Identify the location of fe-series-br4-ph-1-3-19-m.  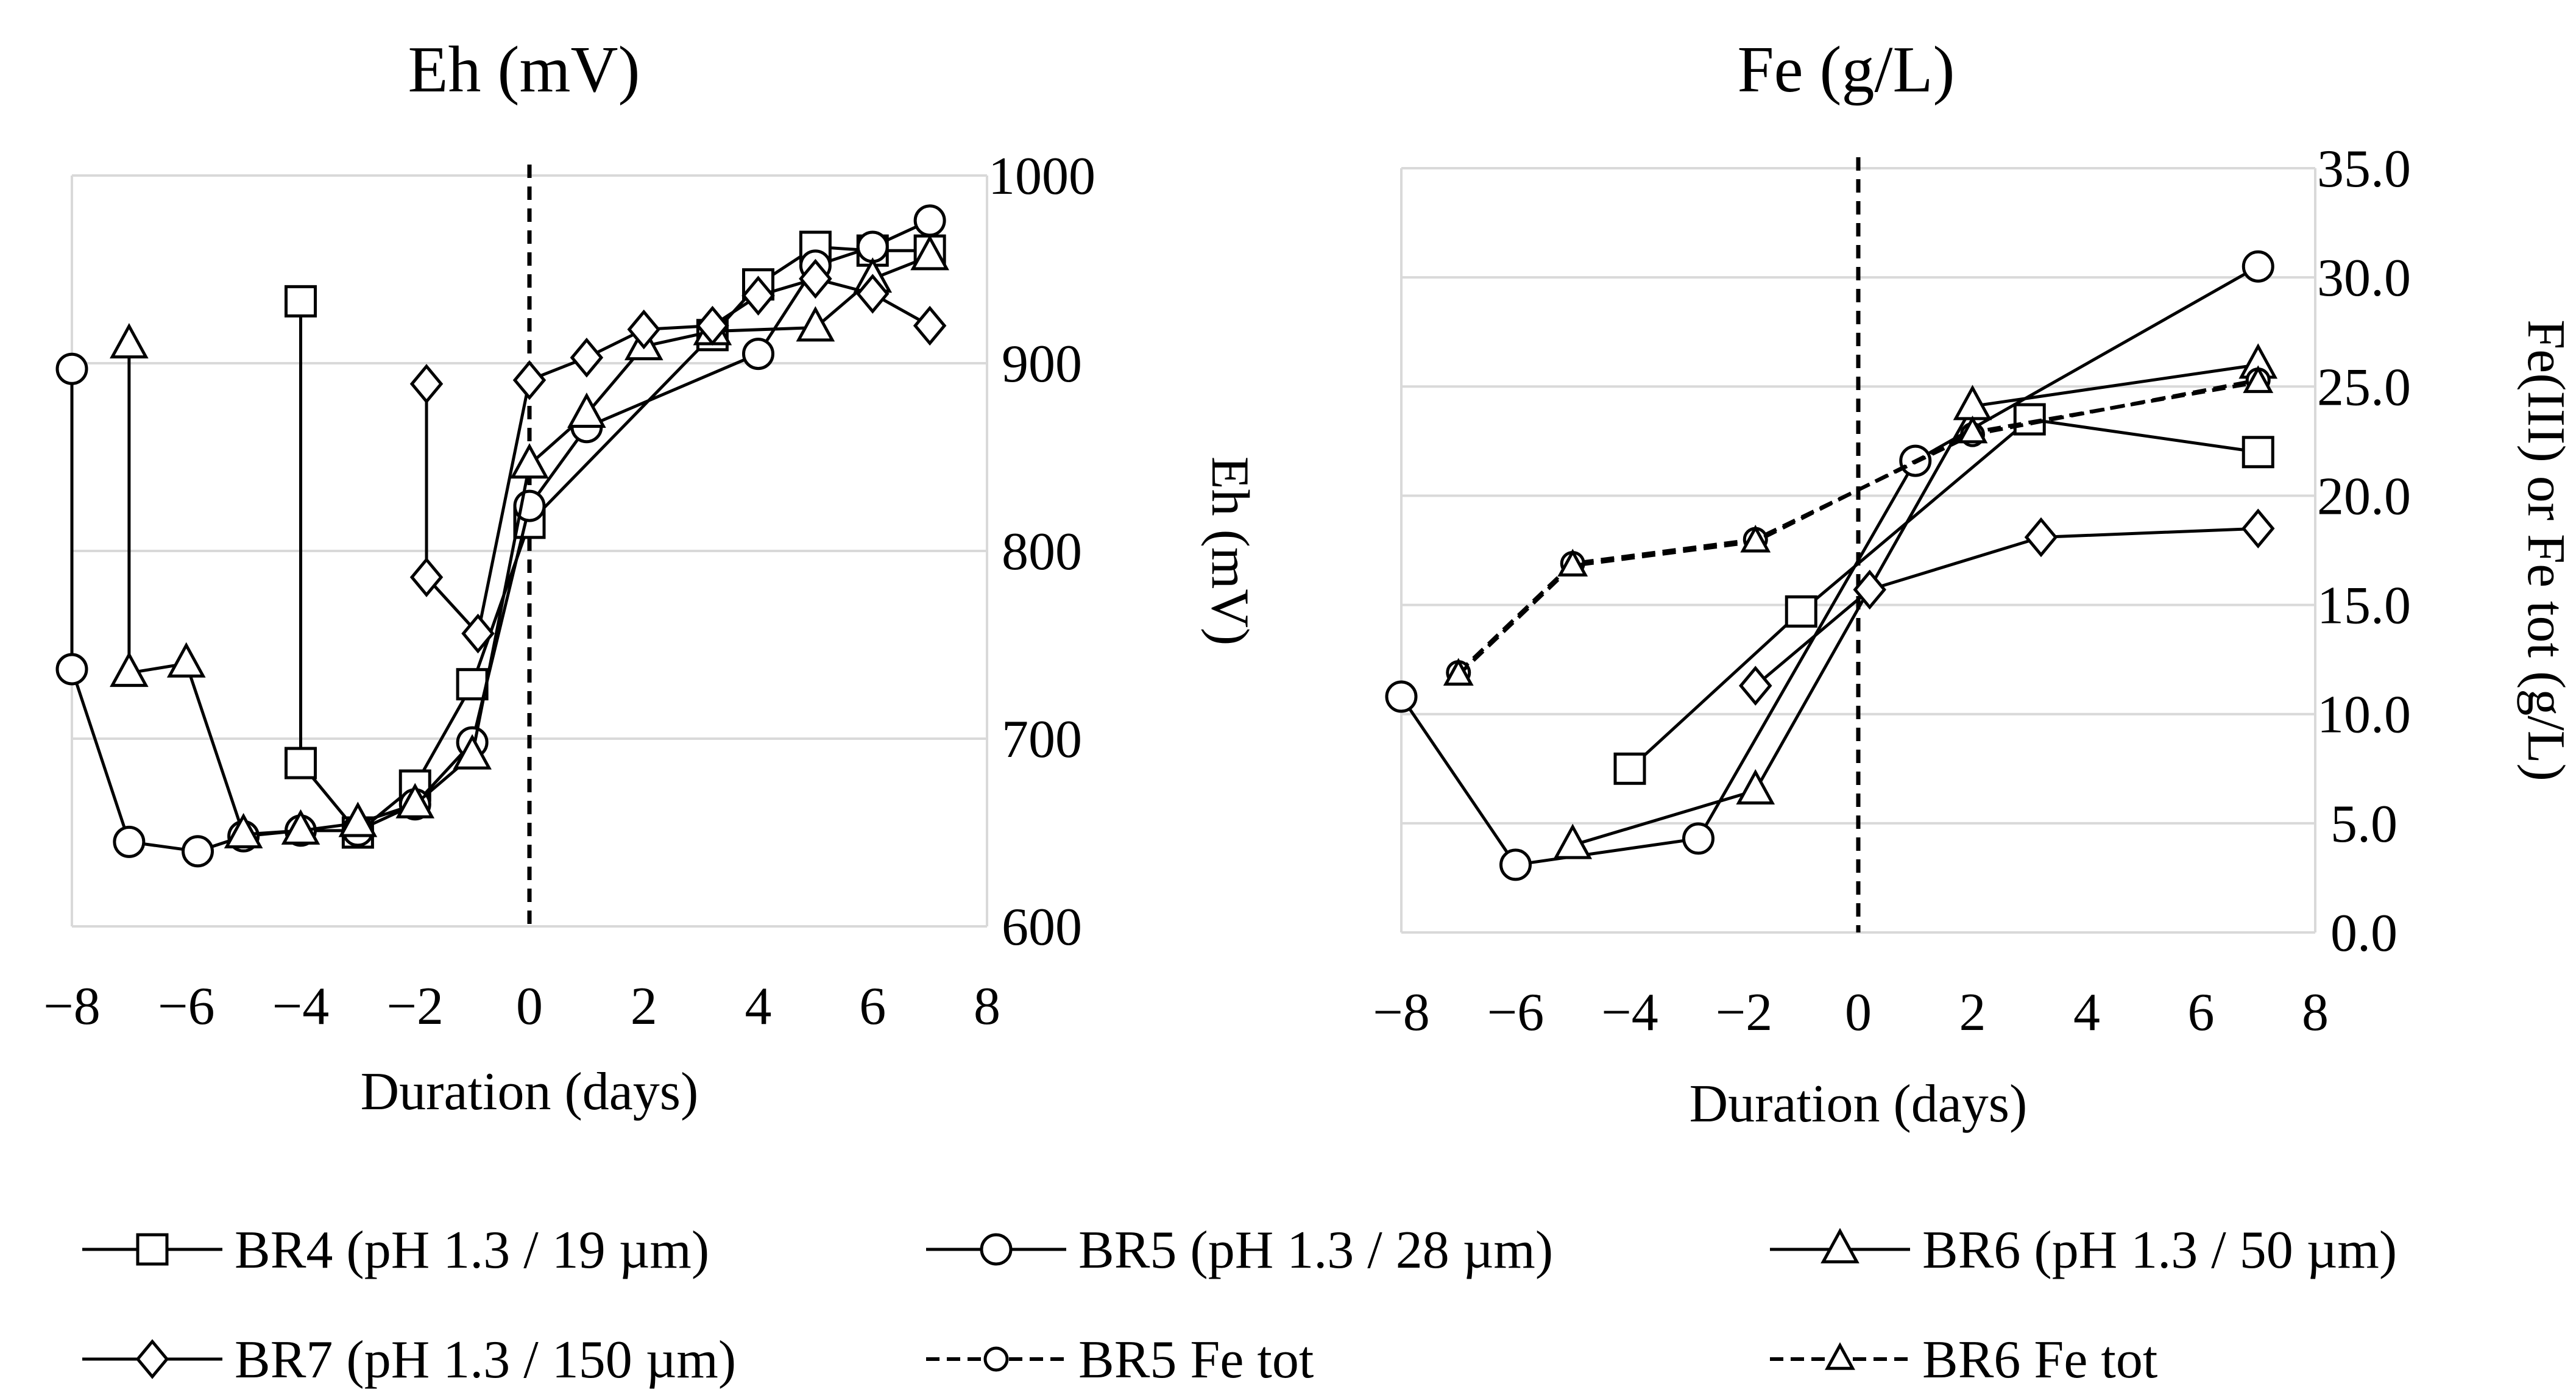
(1943, 594).